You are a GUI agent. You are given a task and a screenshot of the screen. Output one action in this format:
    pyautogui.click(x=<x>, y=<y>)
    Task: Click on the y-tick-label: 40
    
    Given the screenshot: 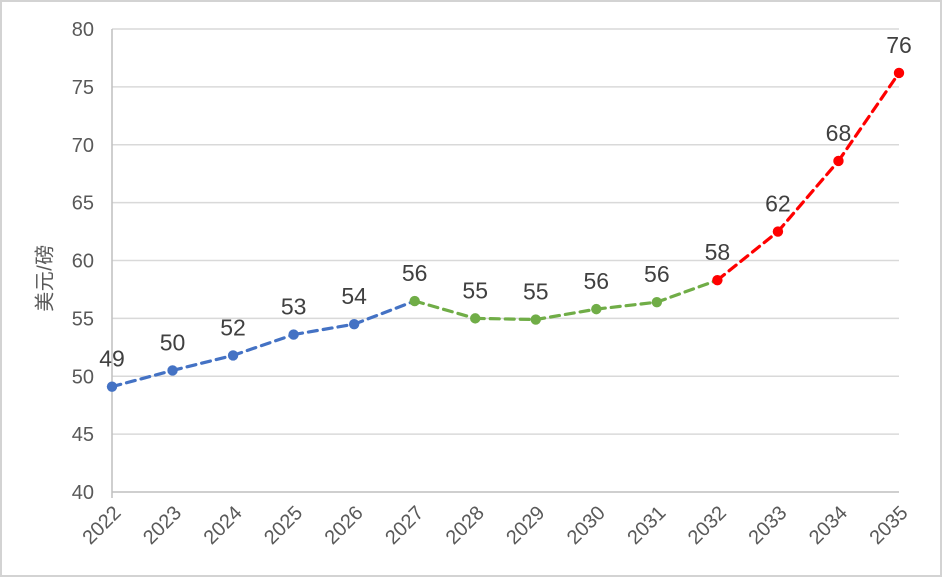 What is the action you would take?
    pyautogui.click(x=83, y=493)
    